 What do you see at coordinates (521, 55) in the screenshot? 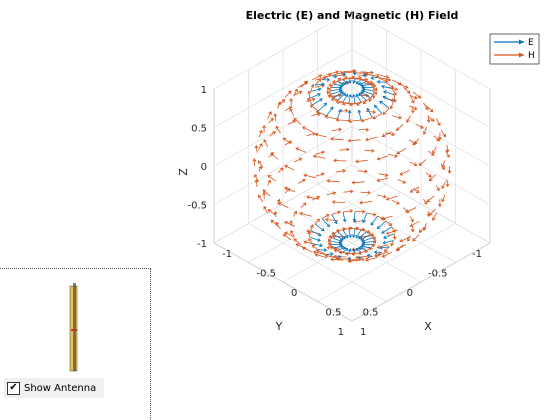
I see `legend-h-arrowhead` at bounding box center [521, 55].